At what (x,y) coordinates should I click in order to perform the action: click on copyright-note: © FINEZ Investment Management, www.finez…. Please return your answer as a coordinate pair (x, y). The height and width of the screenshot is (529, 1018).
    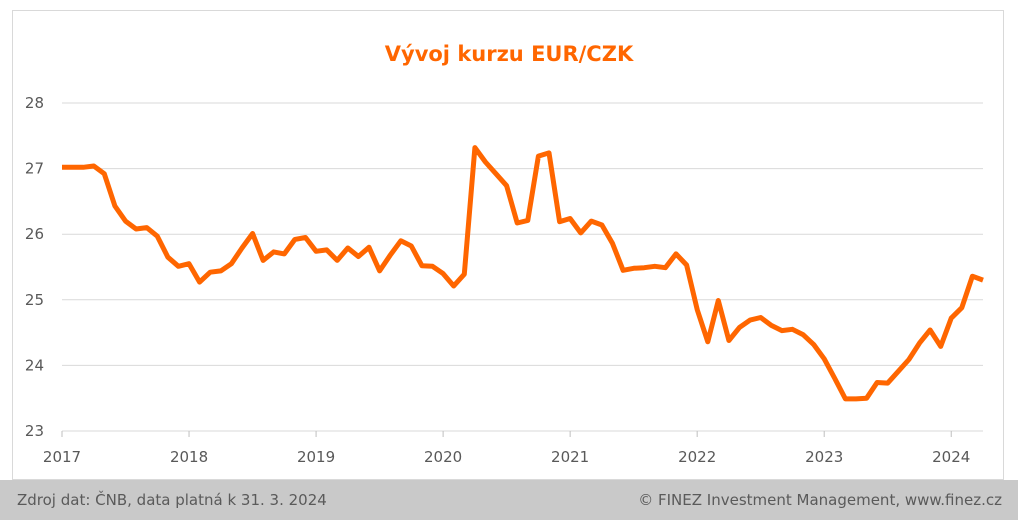
    Looking at the image, I should click on (820, 500).